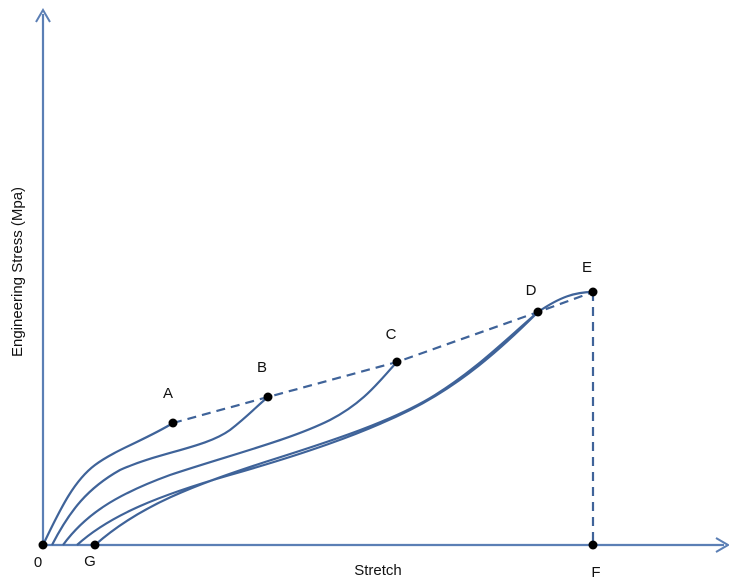 The width and height of the screenshot is (729, 582). What do you see at coordinates (595, 572) in the screenshot?
I see `label-f: F` at bounding box center [595, 572].